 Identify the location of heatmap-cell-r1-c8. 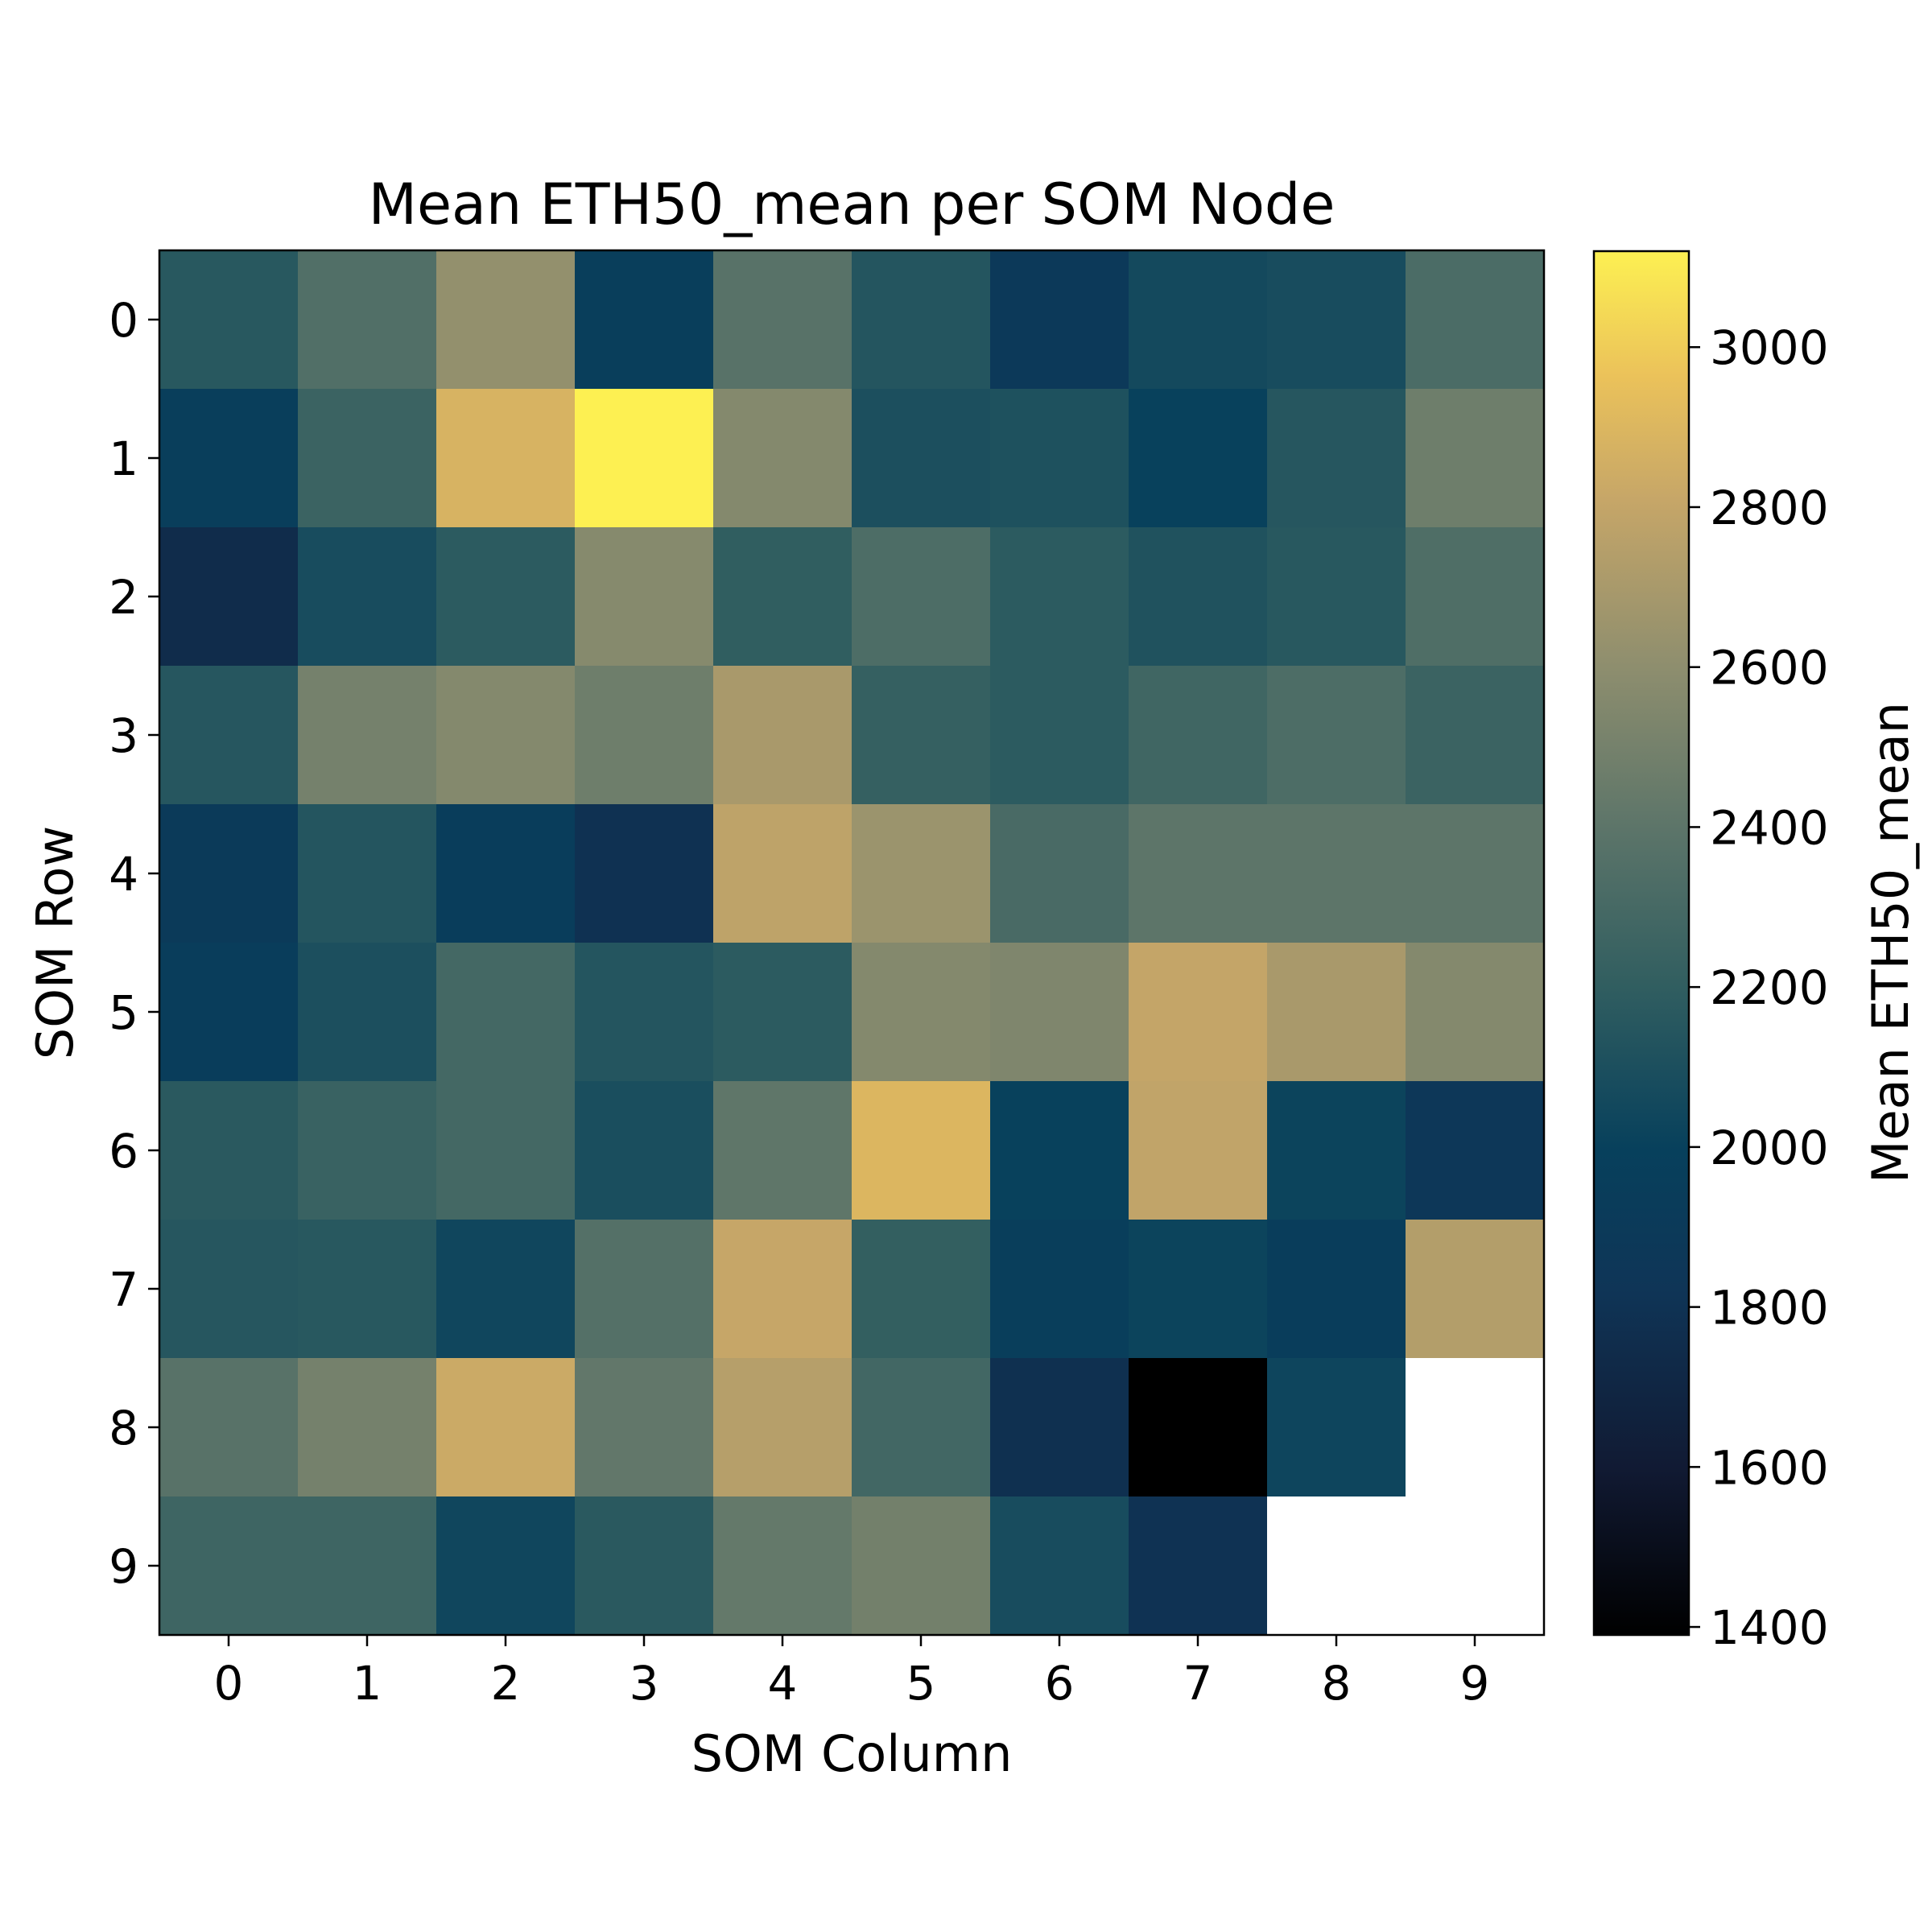
(1336, 458).